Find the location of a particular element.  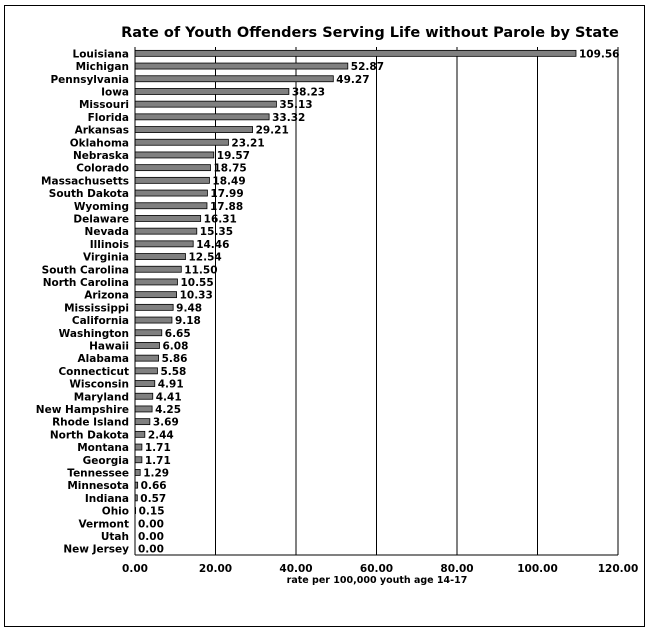

category-label: Colorado is located at coordinates (102, 169).